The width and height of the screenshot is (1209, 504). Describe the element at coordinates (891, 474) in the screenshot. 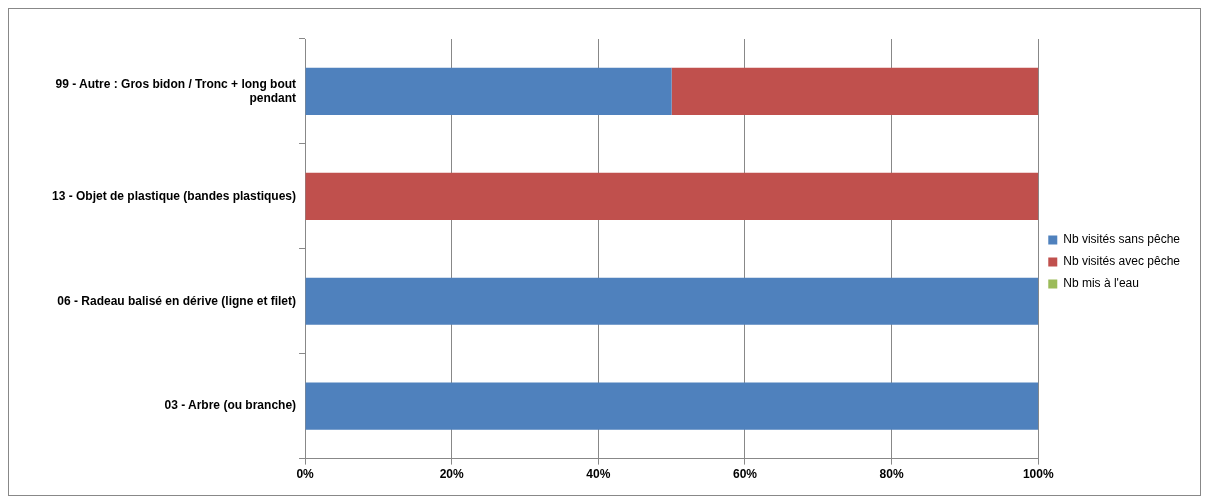

I see `x-tick-label: 80%` at that location.